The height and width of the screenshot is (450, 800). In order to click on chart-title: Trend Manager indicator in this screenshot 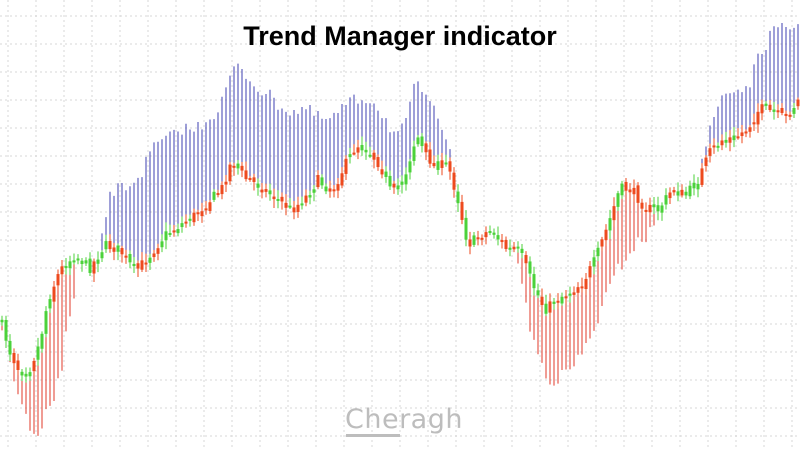, I will do `click(400, 36)`.